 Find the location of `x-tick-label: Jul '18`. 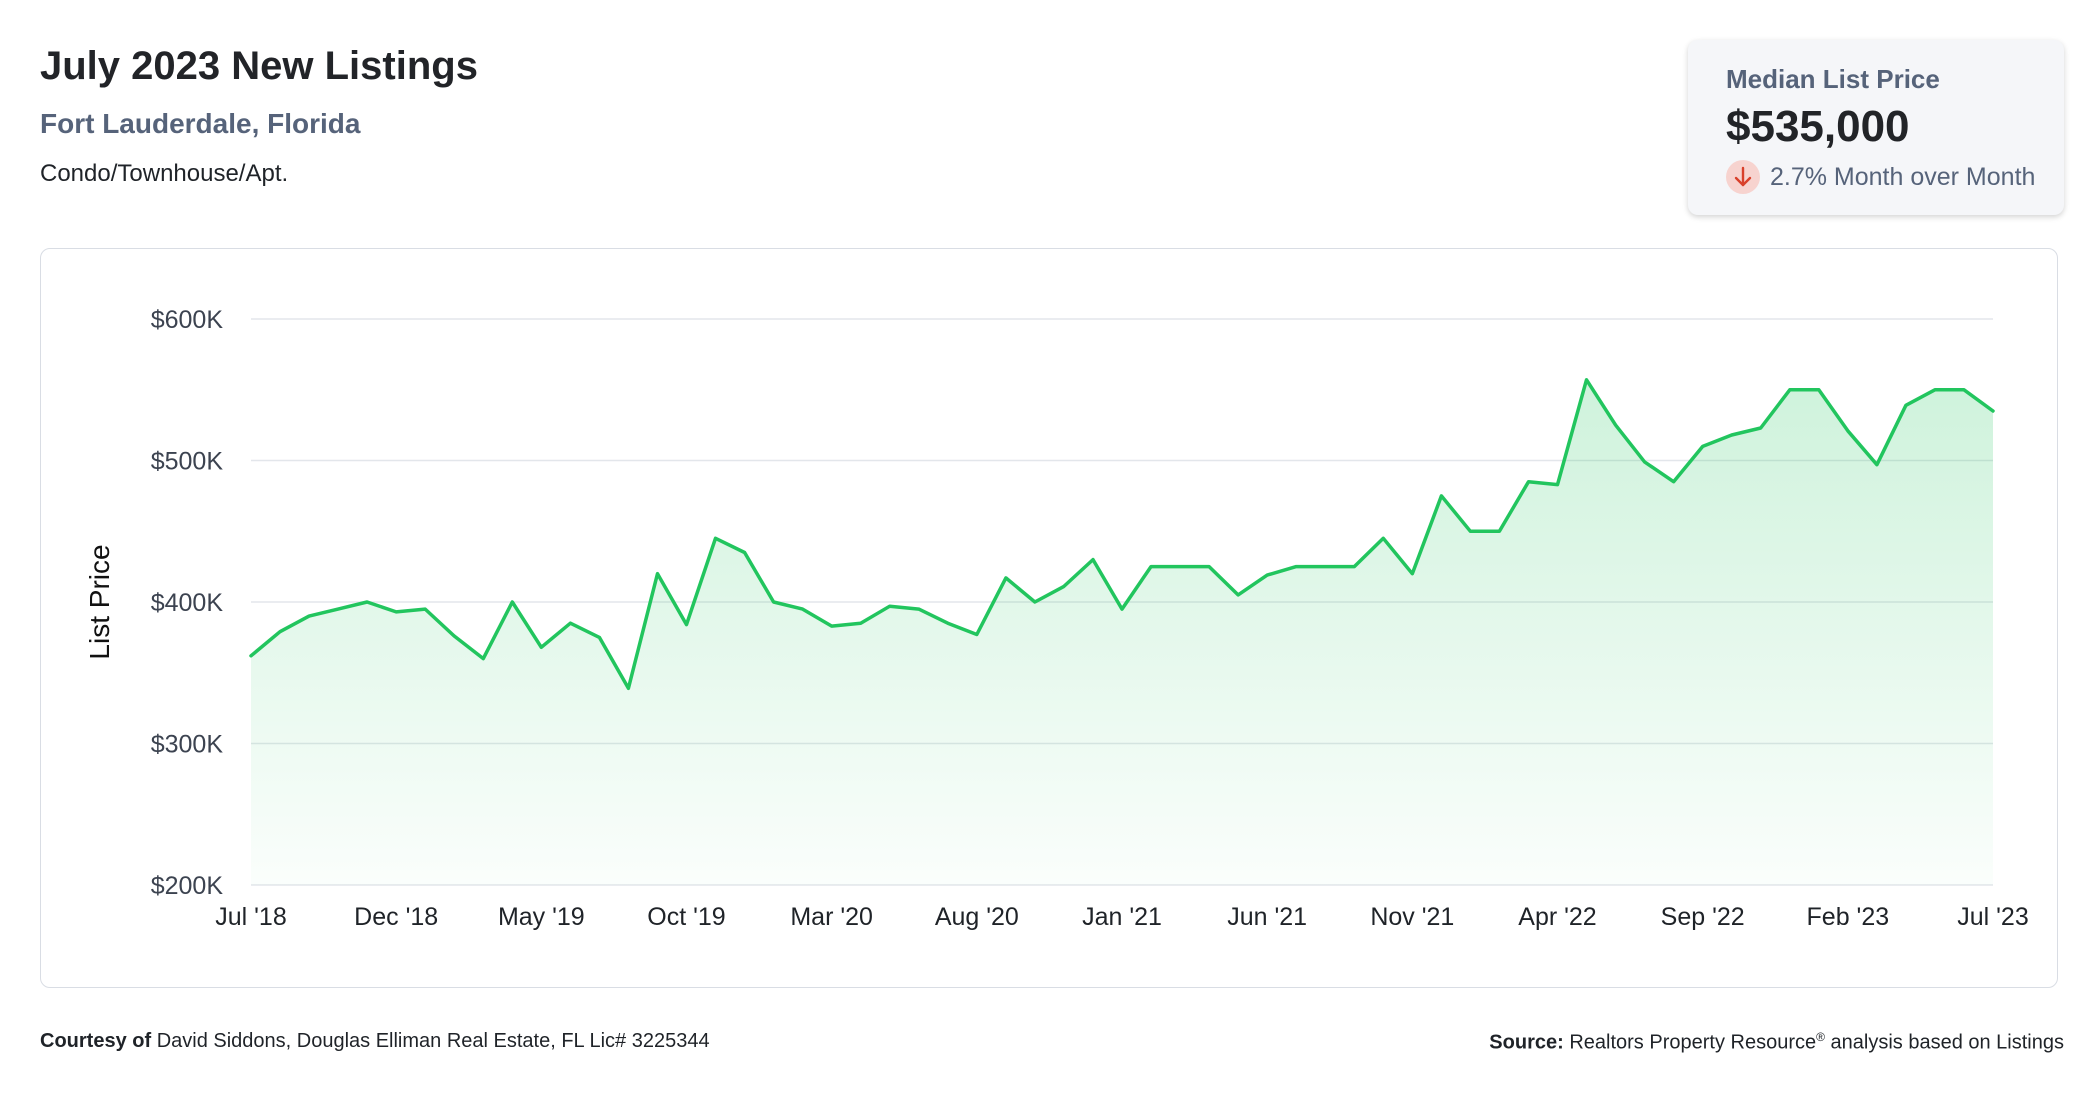

x-tick-label: Jul '18 is located at coordinates (250, 917).